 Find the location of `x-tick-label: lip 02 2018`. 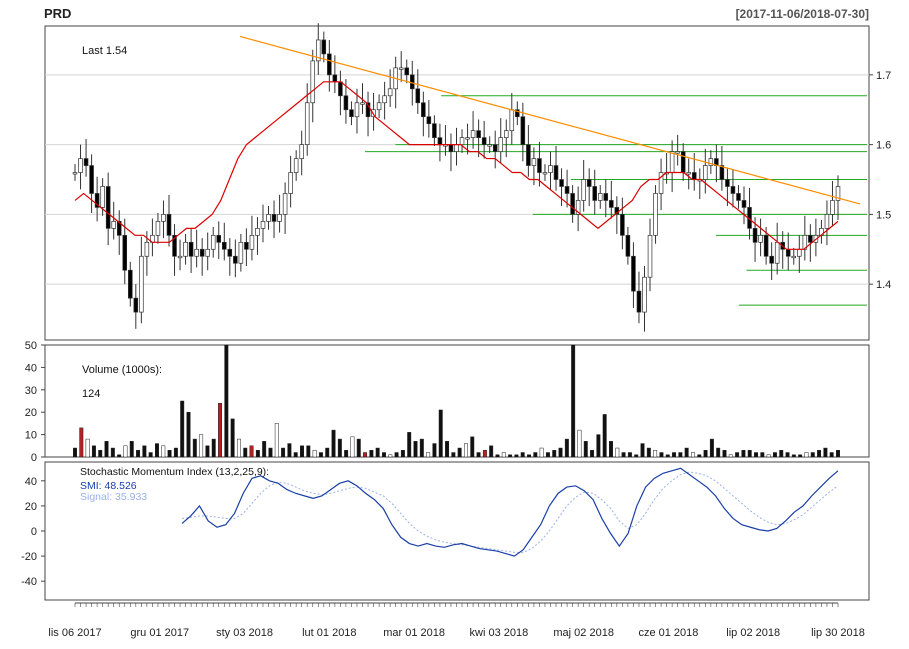

x-tick-label: lip 02 2018 is located at coordinates (753, 633).